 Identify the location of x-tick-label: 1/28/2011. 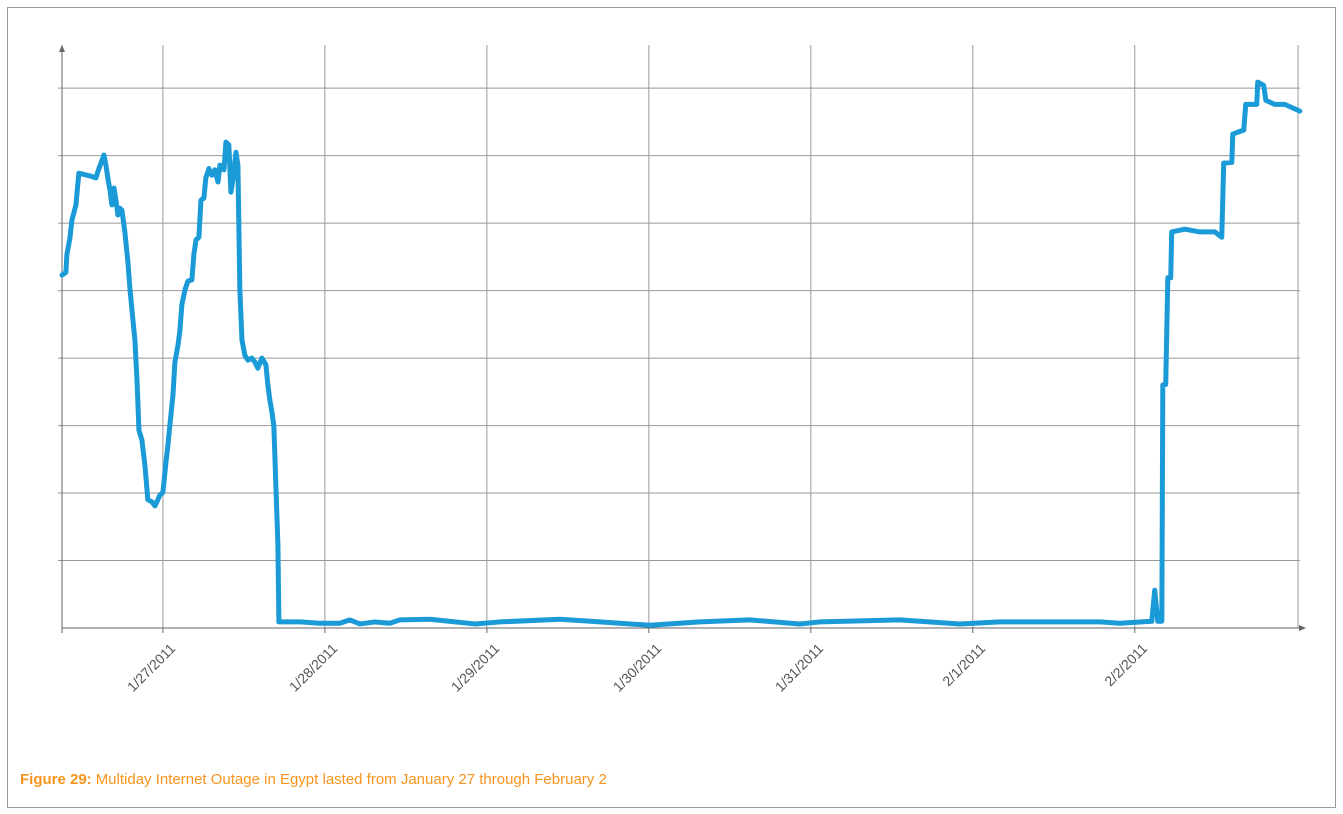
(313, 667).